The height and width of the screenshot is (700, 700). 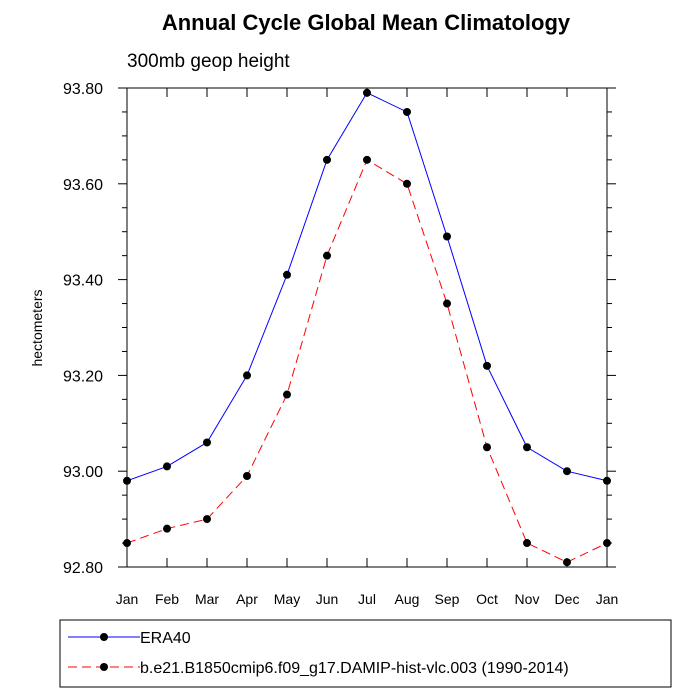 What do you see at coordinates (167, 599) in the screenshot?
I see `x-tick-label: Feb` at bounding box center [167, 599].